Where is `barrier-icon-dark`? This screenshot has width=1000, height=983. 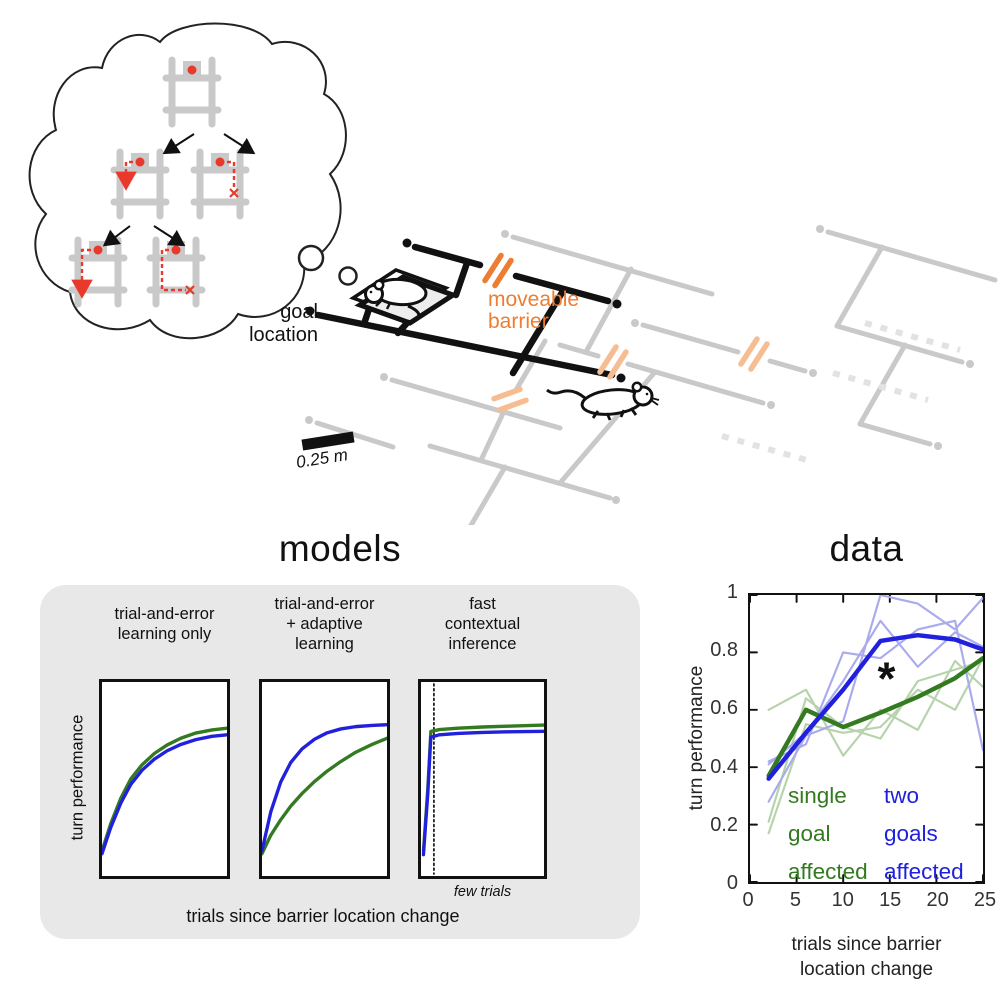 barrier-icon-dark is located at coordinates (498, 270).